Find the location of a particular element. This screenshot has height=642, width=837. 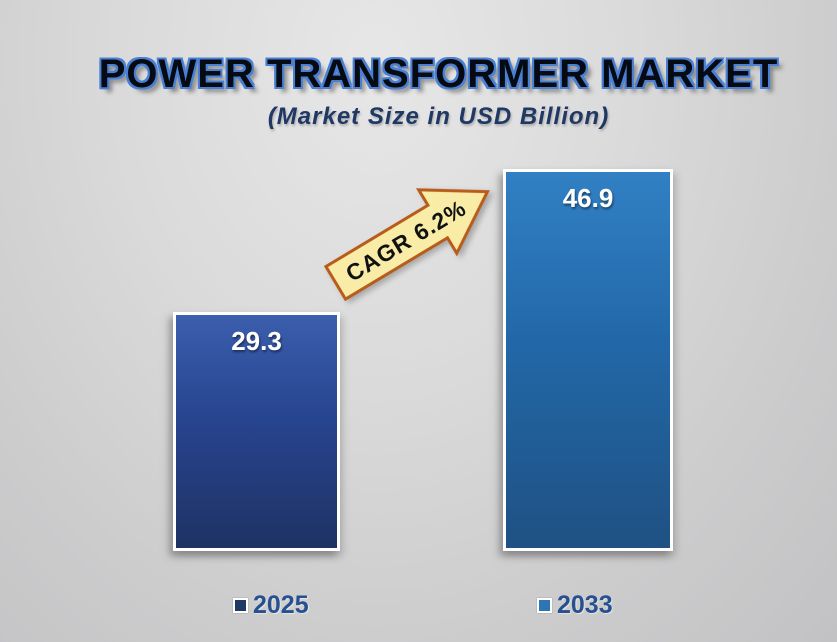

legend-swatch-2033 is located at coordinates (544, 605).